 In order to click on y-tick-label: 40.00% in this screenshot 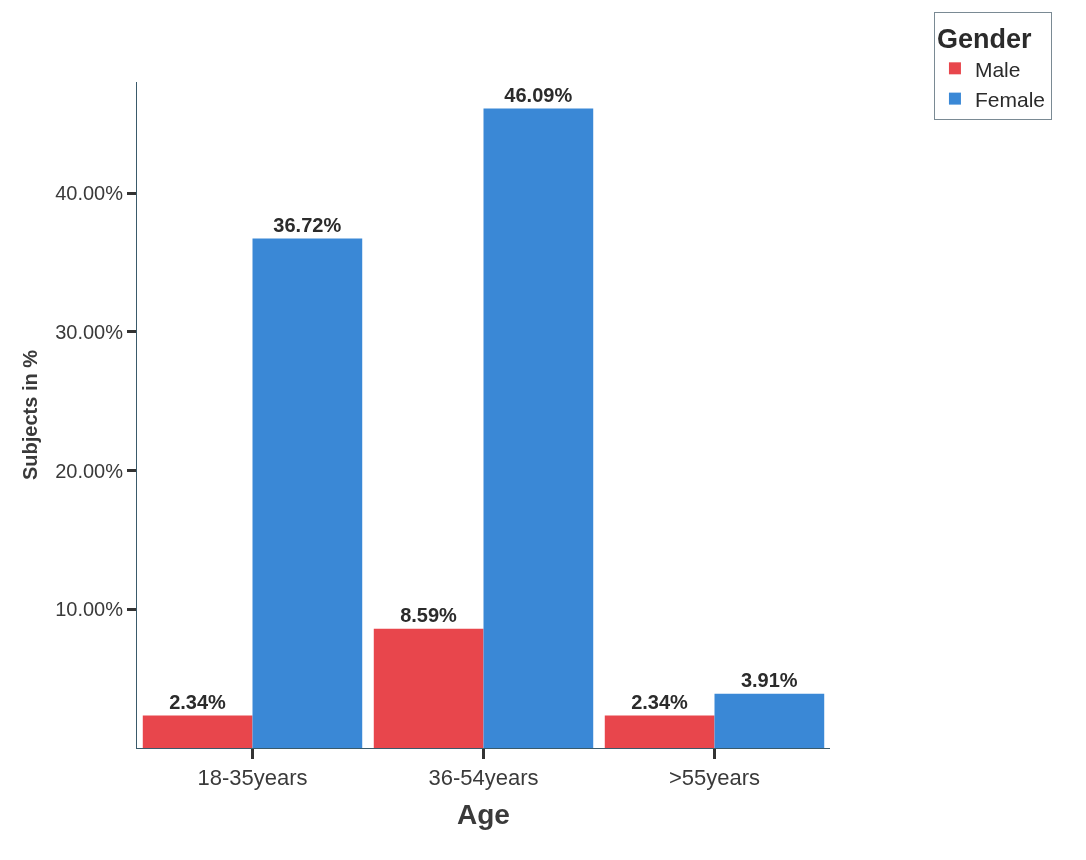, I will do `click(89, 193)`.